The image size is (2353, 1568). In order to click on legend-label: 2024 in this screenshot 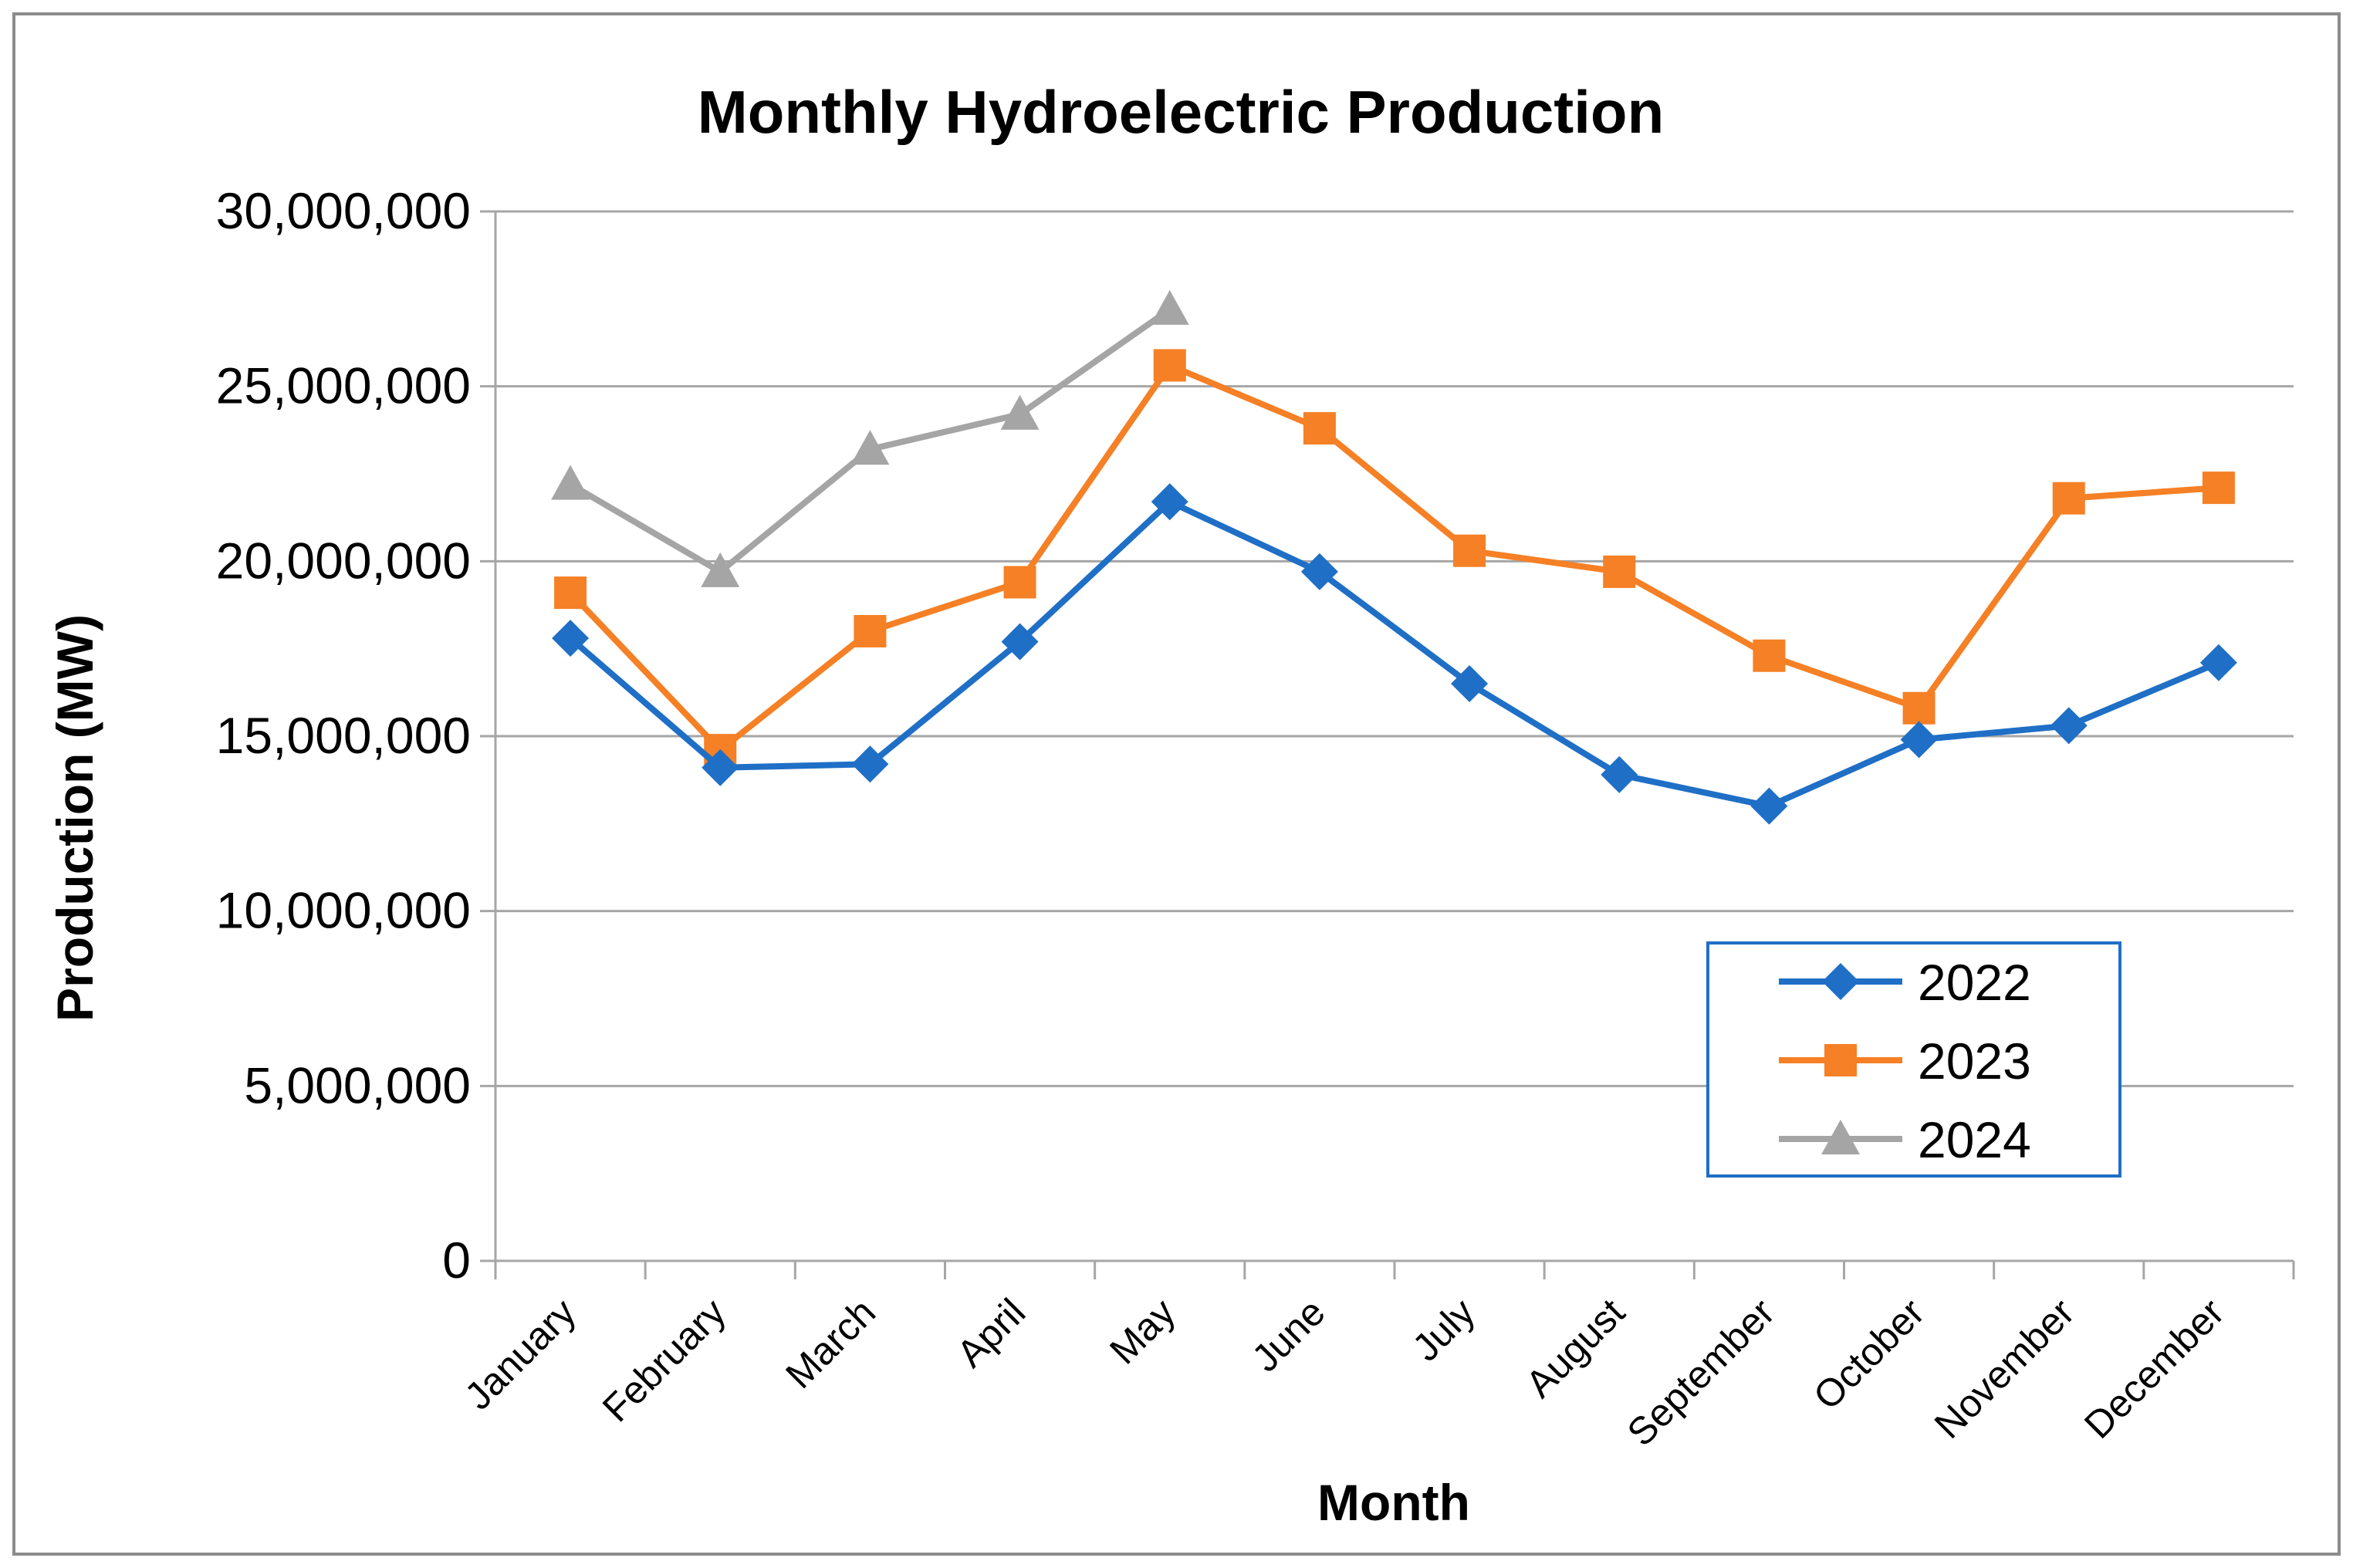, I will do `click(1974, 1139)`.